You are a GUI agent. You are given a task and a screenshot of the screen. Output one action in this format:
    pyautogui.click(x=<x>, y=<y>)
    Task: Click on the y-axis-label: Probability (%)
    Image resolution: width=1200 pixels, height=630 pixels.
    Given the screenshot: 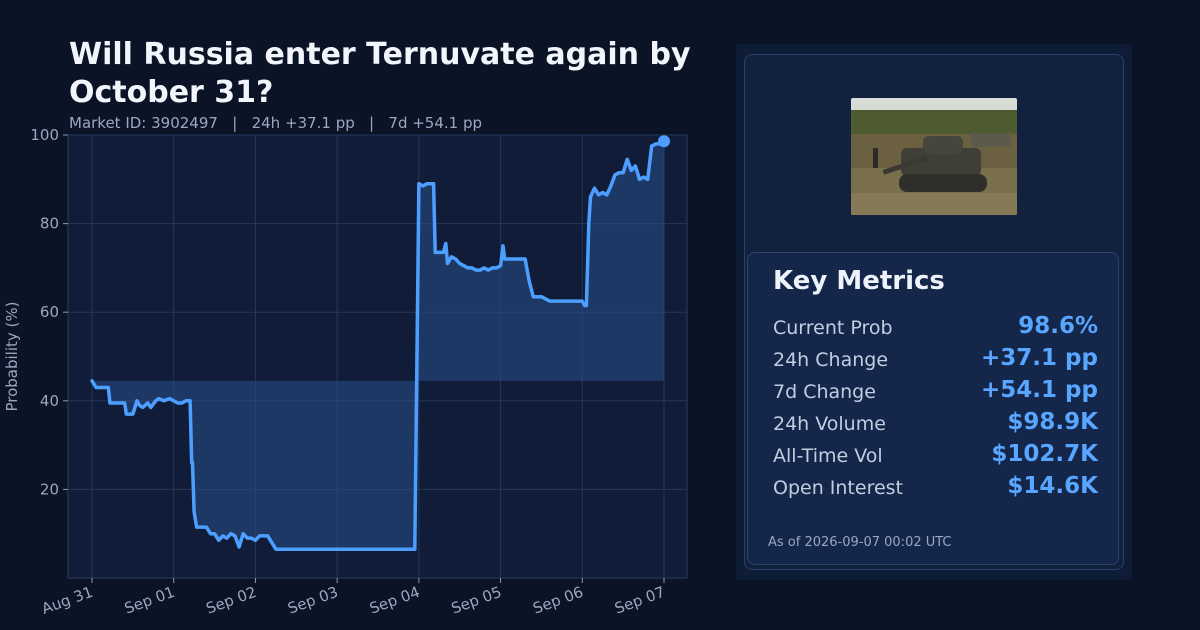 What is the action you would take?
    pyautogui.click(x=12, y=356)
    